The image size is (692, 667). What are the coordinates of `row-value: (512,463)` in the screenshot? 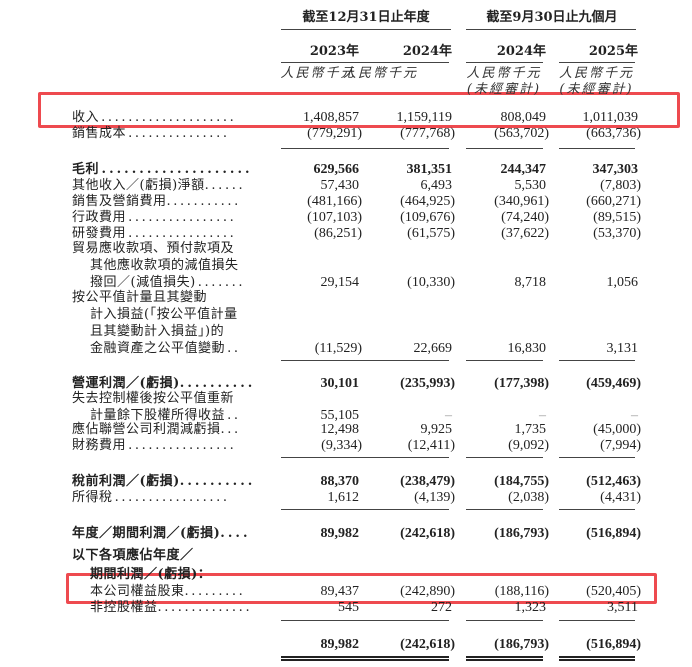 It's located at (613, 481).